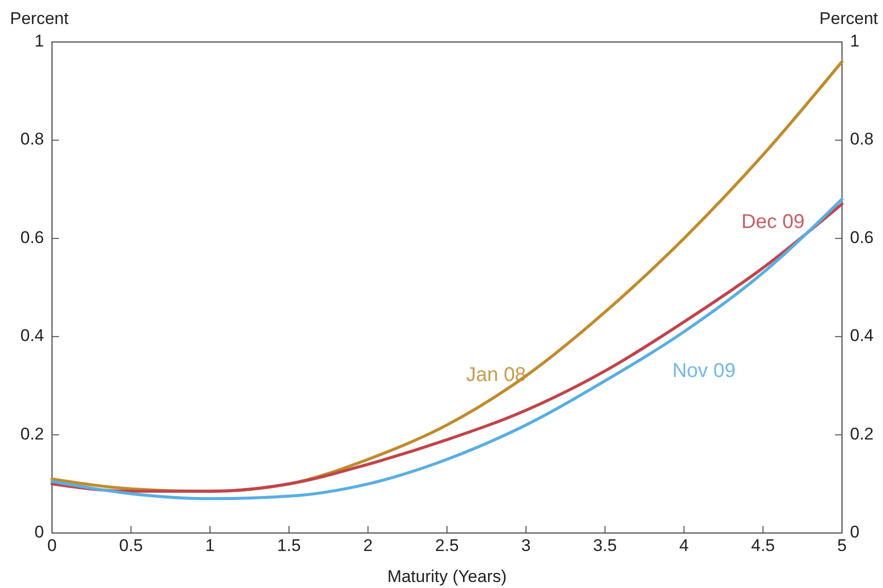 This screenshot has width=883, height=588. What do you see at coordinates (210, 545) in the screenshot?
I see `x-tick-label: 1` at bounding box center [210, 545].